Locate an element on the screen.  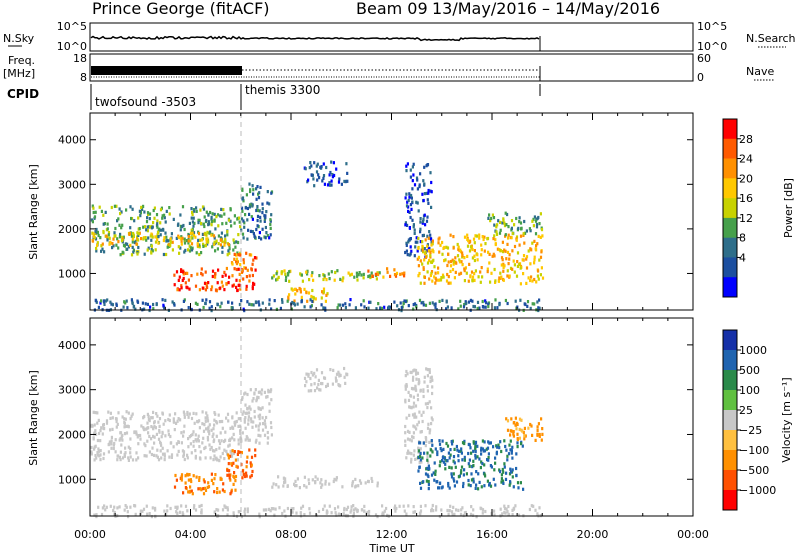
x-tick-label: 08:00 is located at coordinates (291, 534).